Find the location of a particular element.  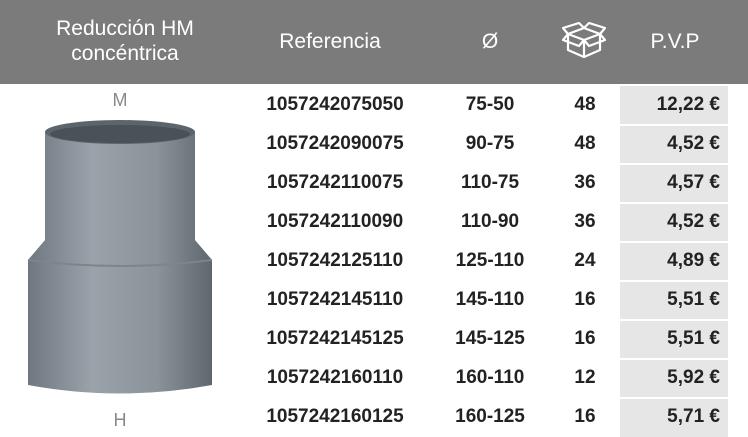

price-column is located at coordinates (674, 261).